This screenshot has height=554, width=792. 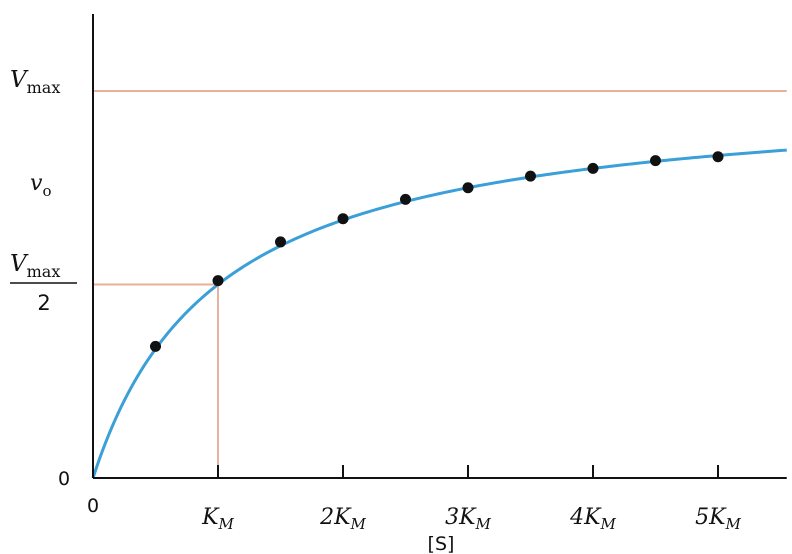 I want to click on x-axis-label: [S], so click(x=441, y=543).